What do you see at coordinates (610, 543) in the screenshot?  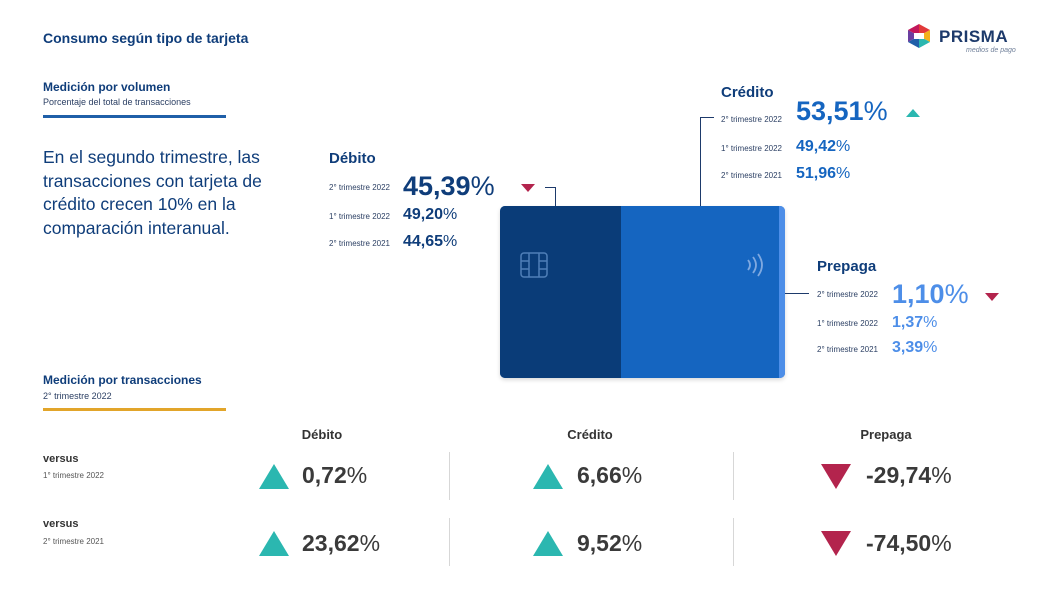 I see `table-value: 9,52%` at bounding box center [610, 543].